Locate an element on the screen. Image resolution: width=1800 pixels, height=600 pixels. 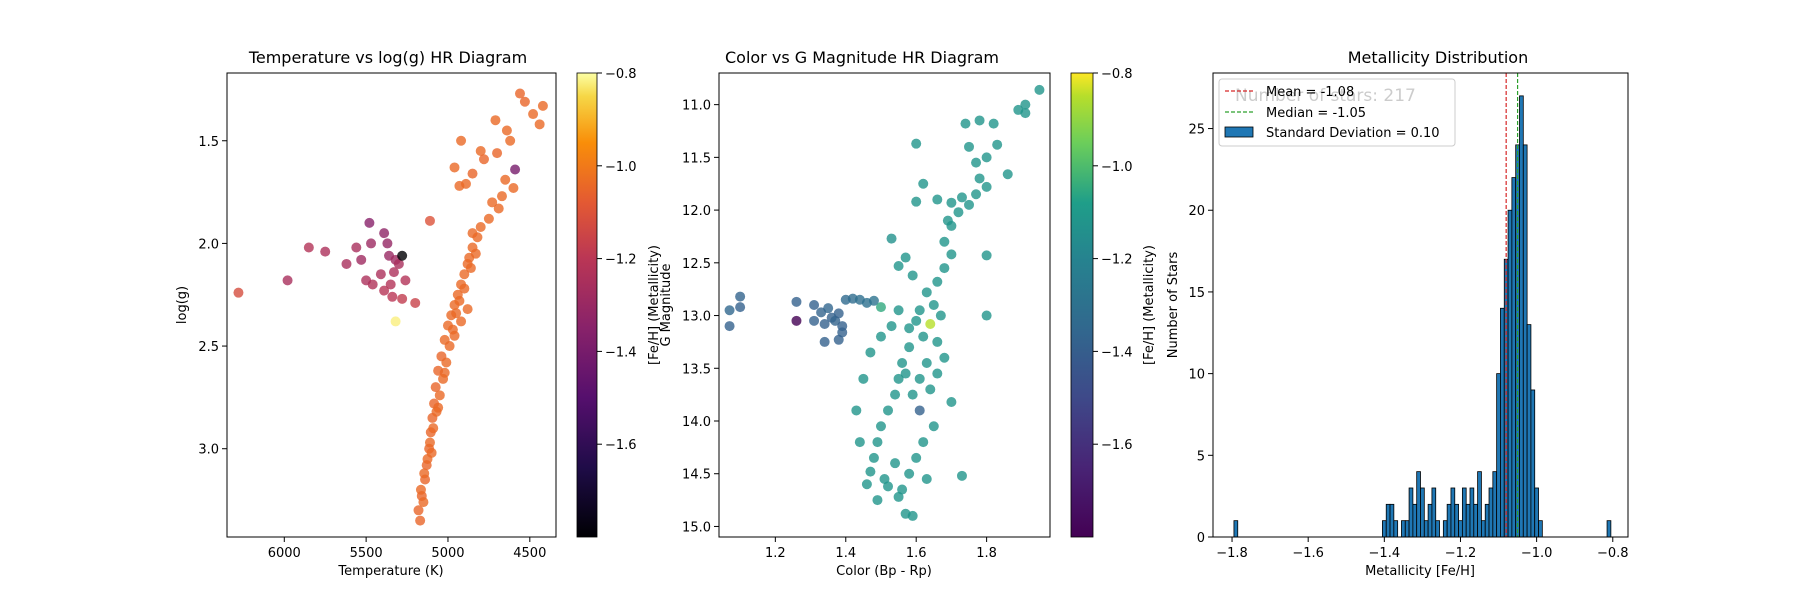
panel1-axes-frame is located at coordinates (391, 305).